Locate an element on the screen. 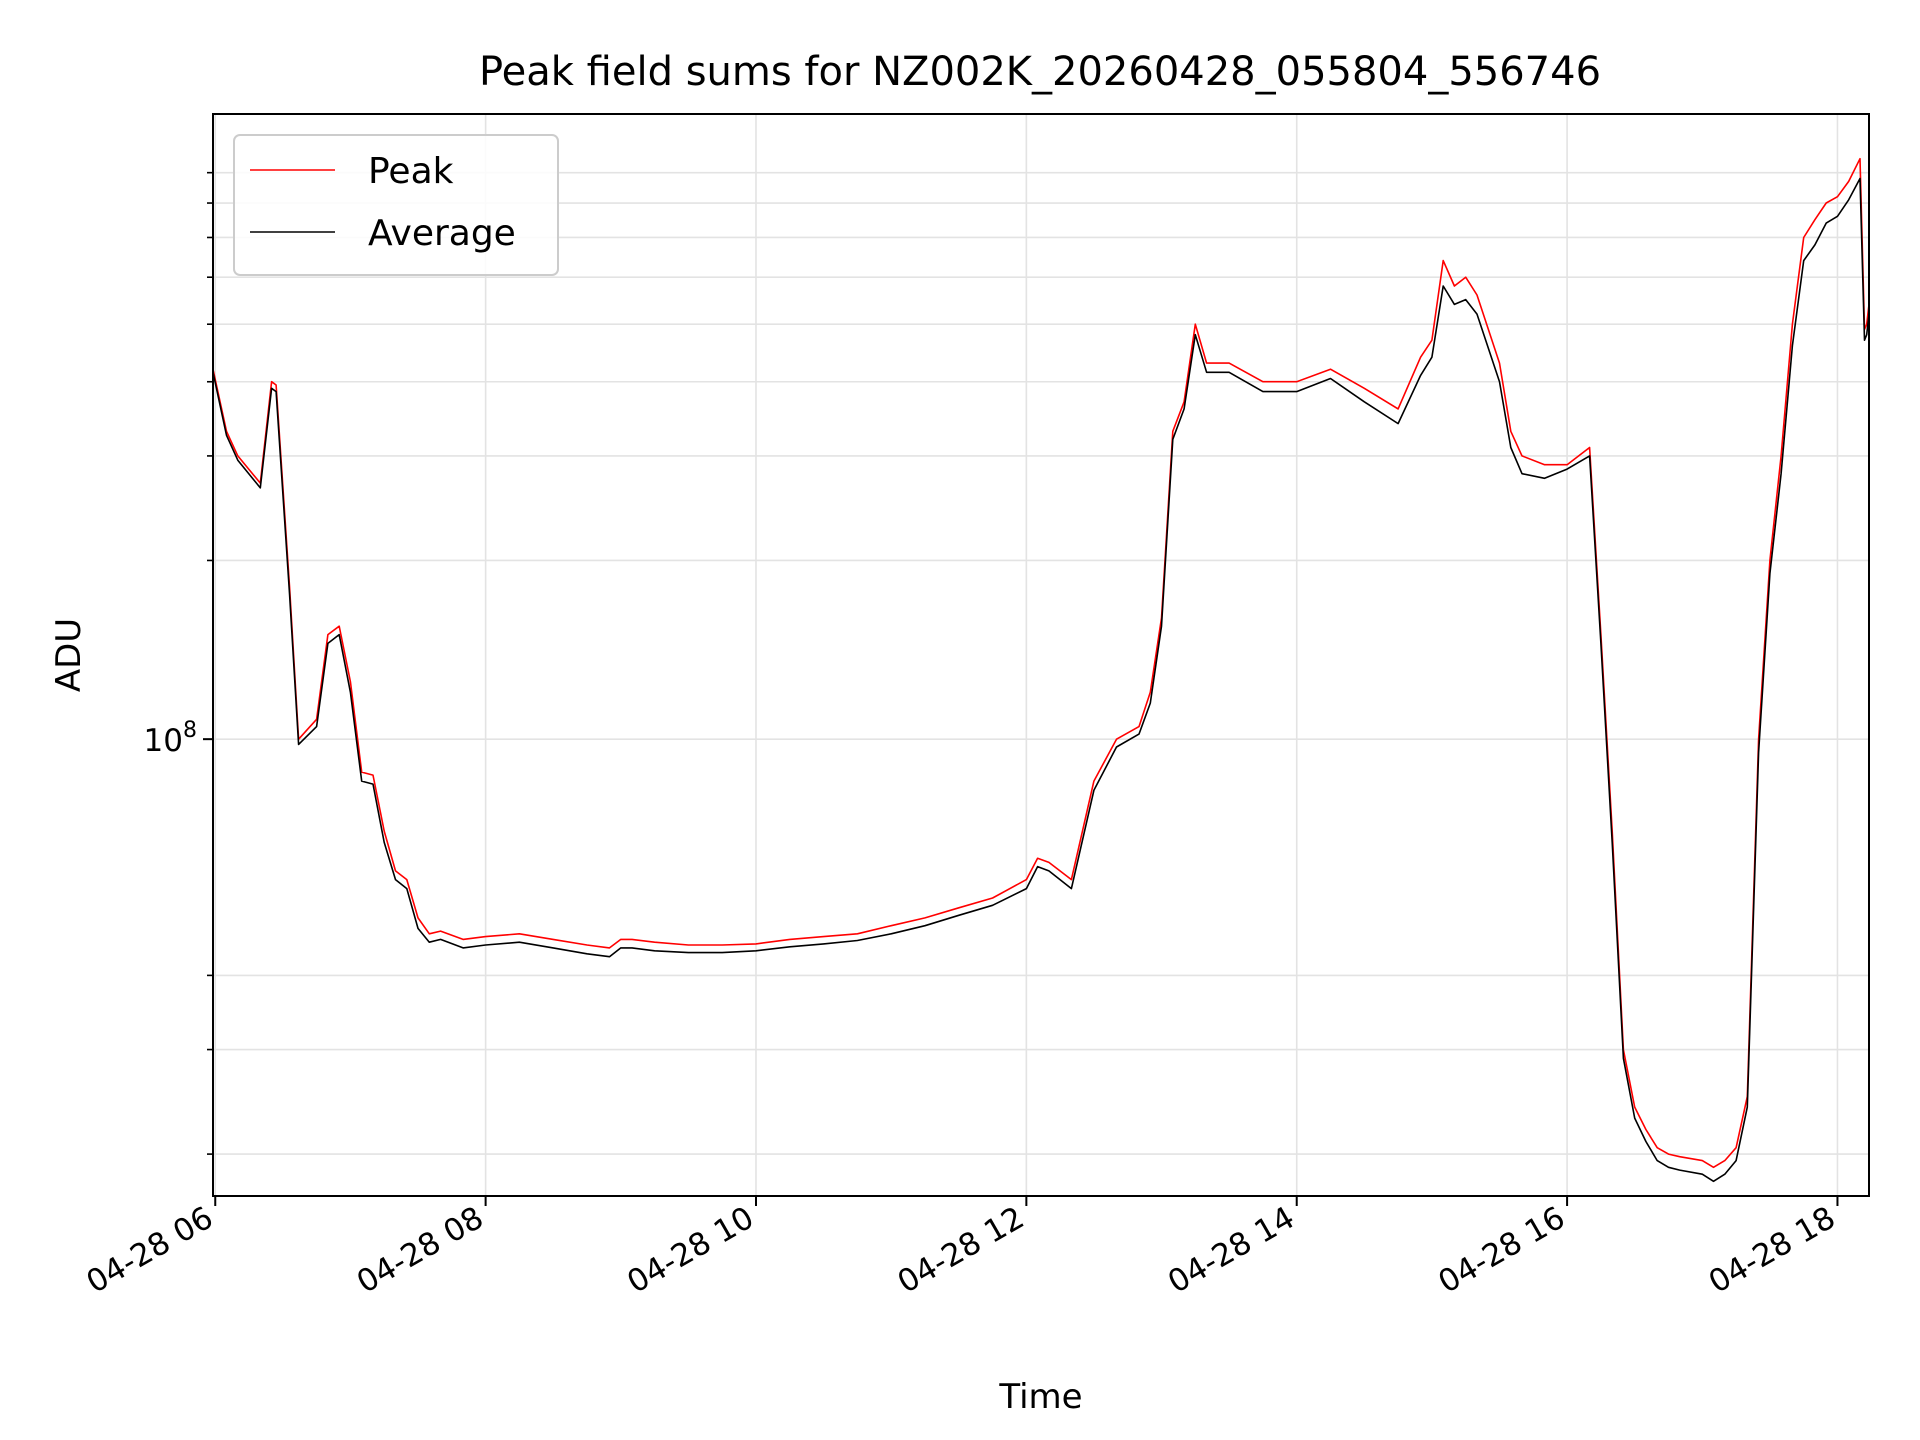  y-tick-label: 108 is located at coordinates (170, 738).